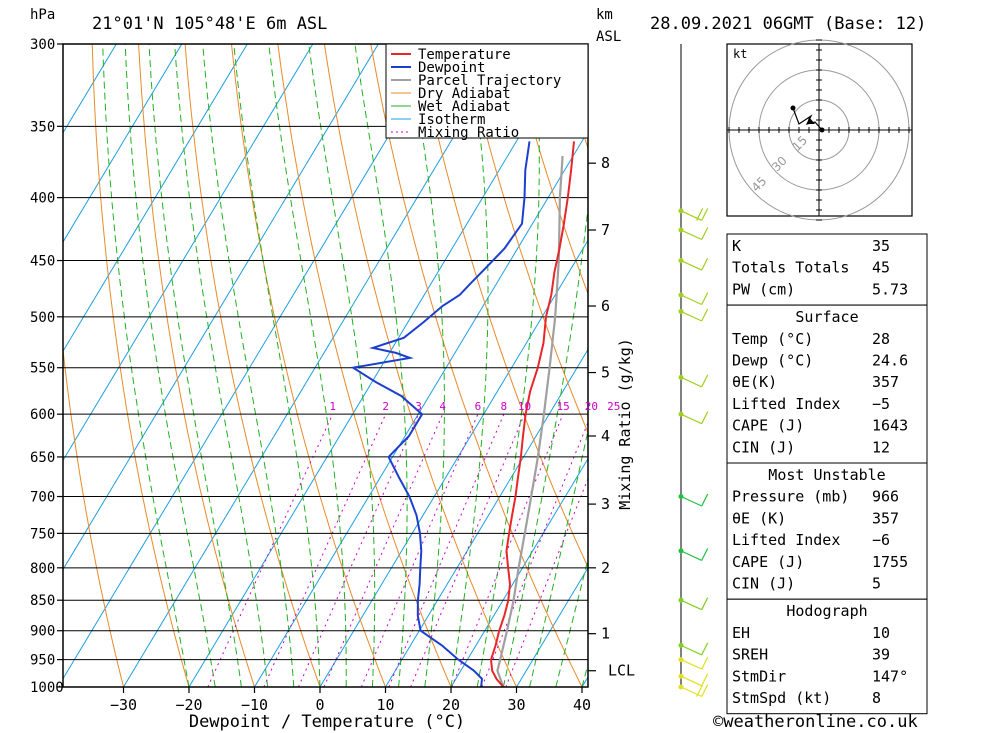 This screenshot has height=733, width=1000. I want to click on index-label: EH, so click(741, 633).